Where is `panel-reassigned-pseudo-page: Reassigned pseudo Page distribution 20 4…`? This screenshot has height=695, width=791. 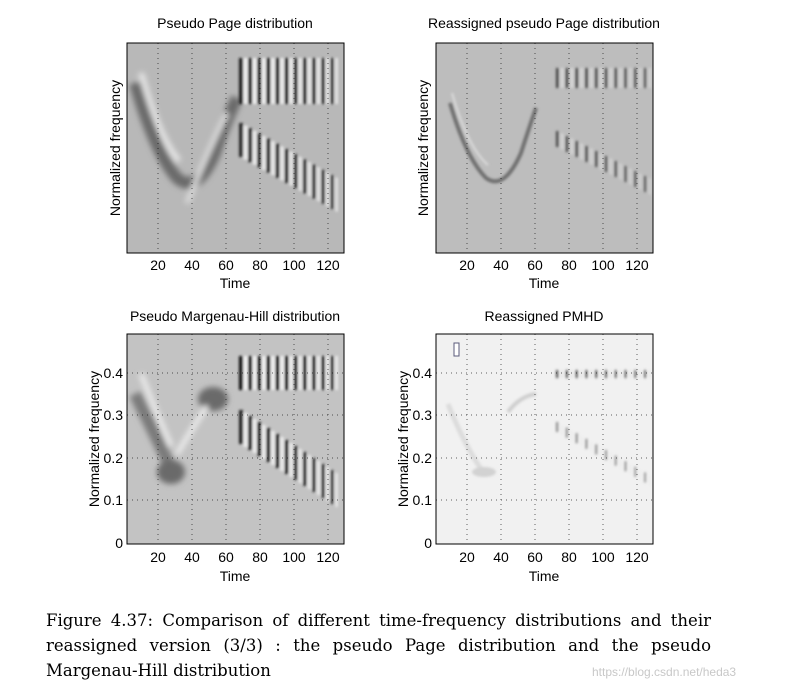 panel-reassigned-pseudo-page: Reassigned pseudo Page distribution 20 4… is located at coordinates (537, 153).